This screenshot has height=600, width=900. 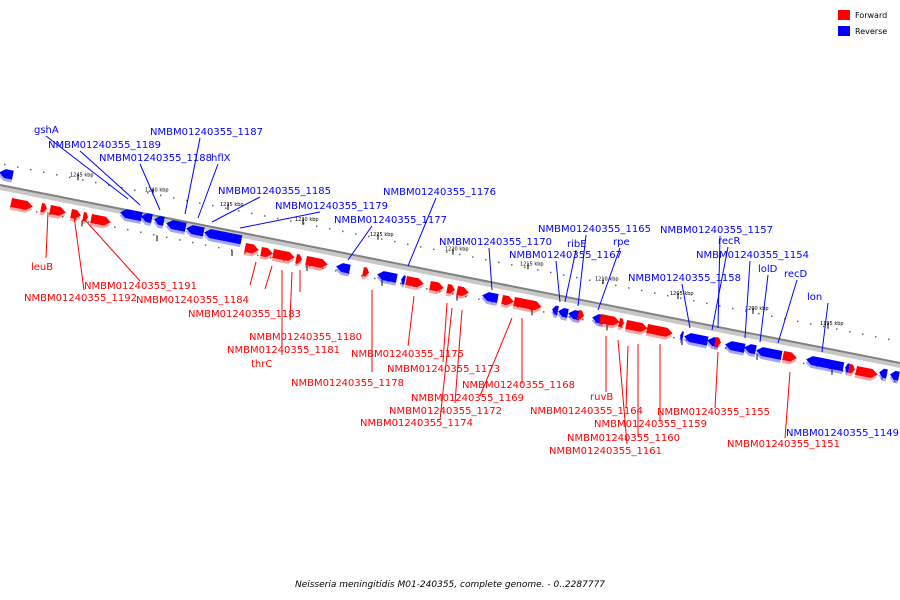 I want to click on forward-gene-label: NMBM01240355_1178, so click(x=347, y=383).